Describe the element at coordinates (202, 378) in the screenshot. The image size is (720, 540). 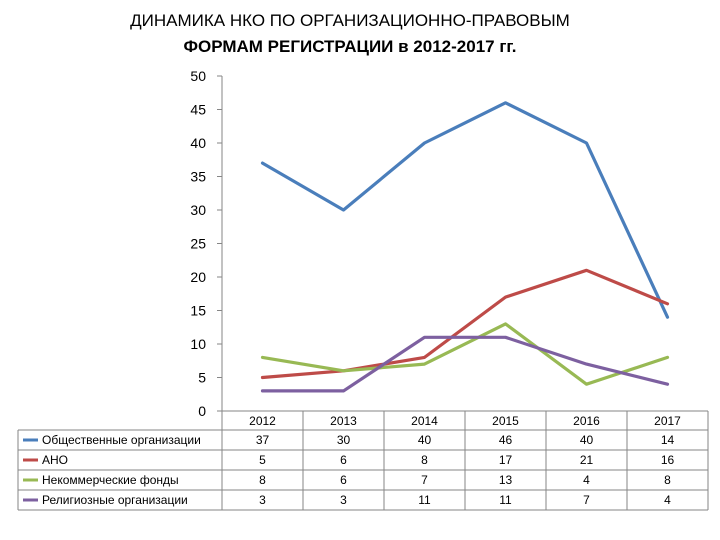
I see `y-tick-label: 5` at that location.